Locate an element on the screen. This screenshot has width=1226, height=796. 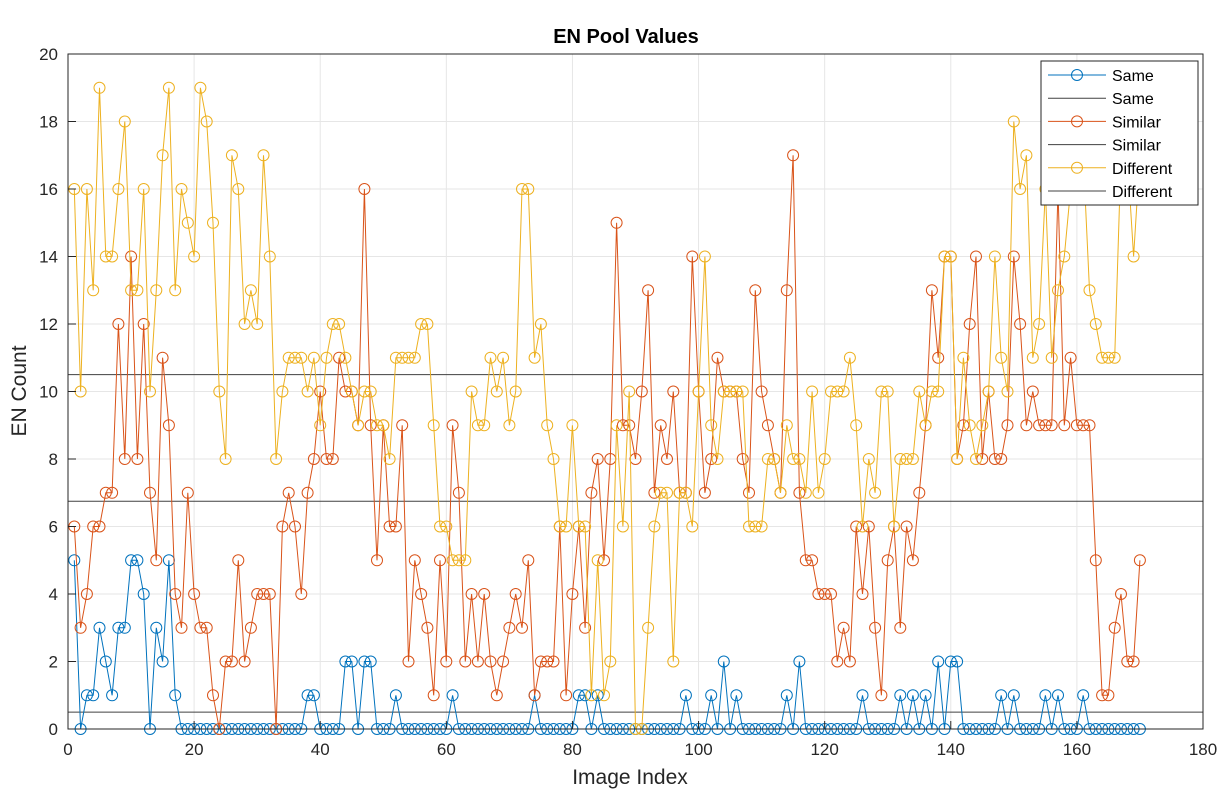
y-tick-label: 2 is located at coordinates (53, 662).